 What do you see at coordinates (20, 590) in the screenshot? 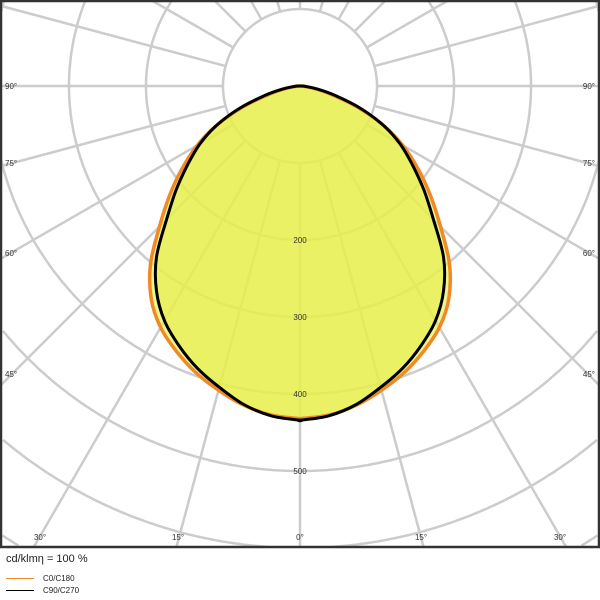
I see `legend-swatch-black` at bounding box center [20, 590].